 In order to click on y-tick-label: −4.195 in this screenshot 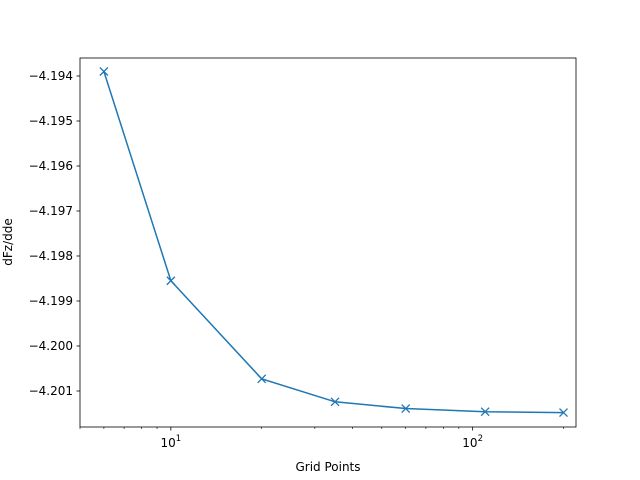, I will do `click(51, 121)`.